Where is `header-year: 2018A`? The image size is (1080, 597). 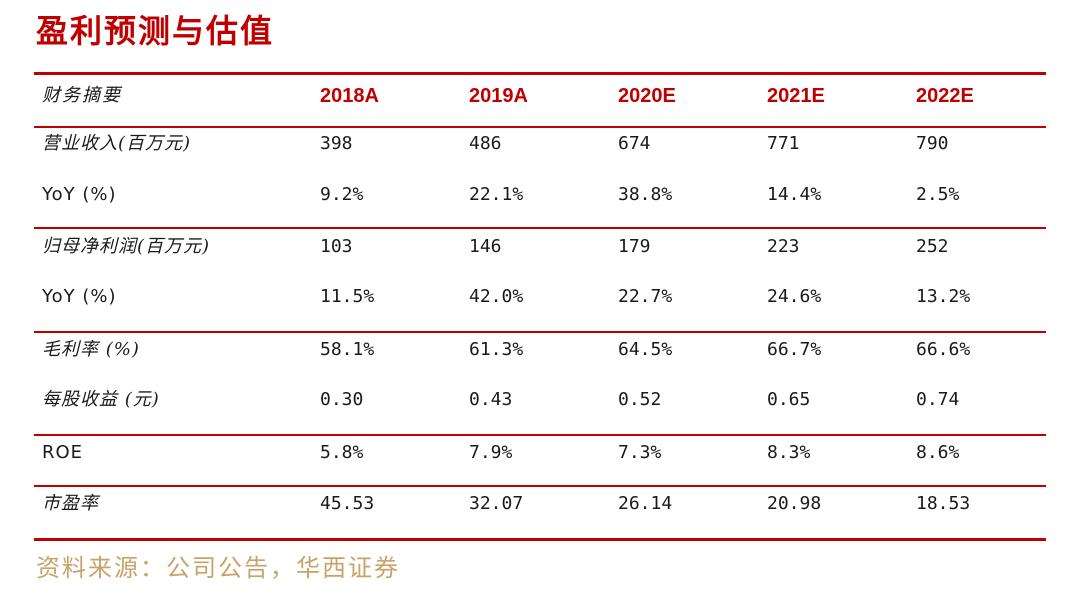
header-year: 2018A is located at coordinates (349, 96).